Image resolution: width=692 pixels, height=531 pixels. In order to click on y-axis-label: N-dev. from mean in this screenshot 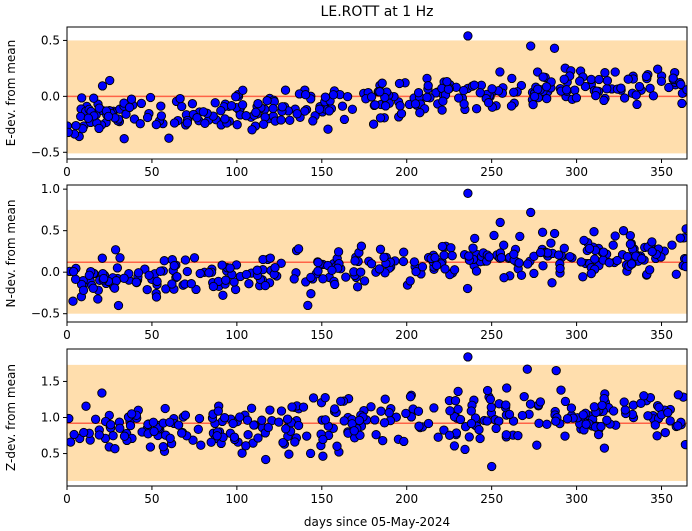, I will do `click(11, 254)`.